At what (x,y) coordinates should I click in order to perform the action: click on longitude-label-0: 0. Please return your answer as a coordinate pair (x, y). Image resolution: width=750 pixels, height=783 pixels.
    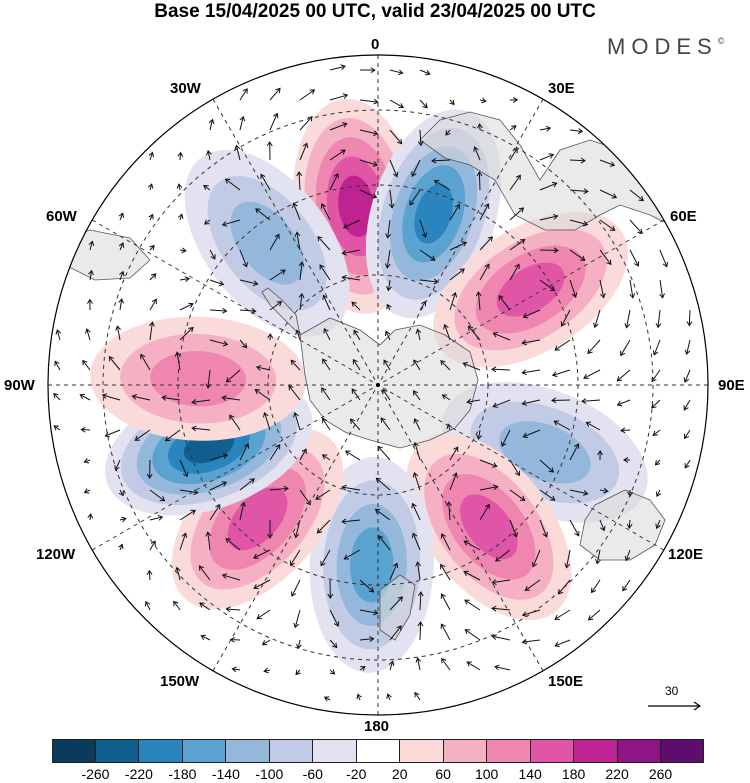
    Looking at the image, I should click on (375, 44).